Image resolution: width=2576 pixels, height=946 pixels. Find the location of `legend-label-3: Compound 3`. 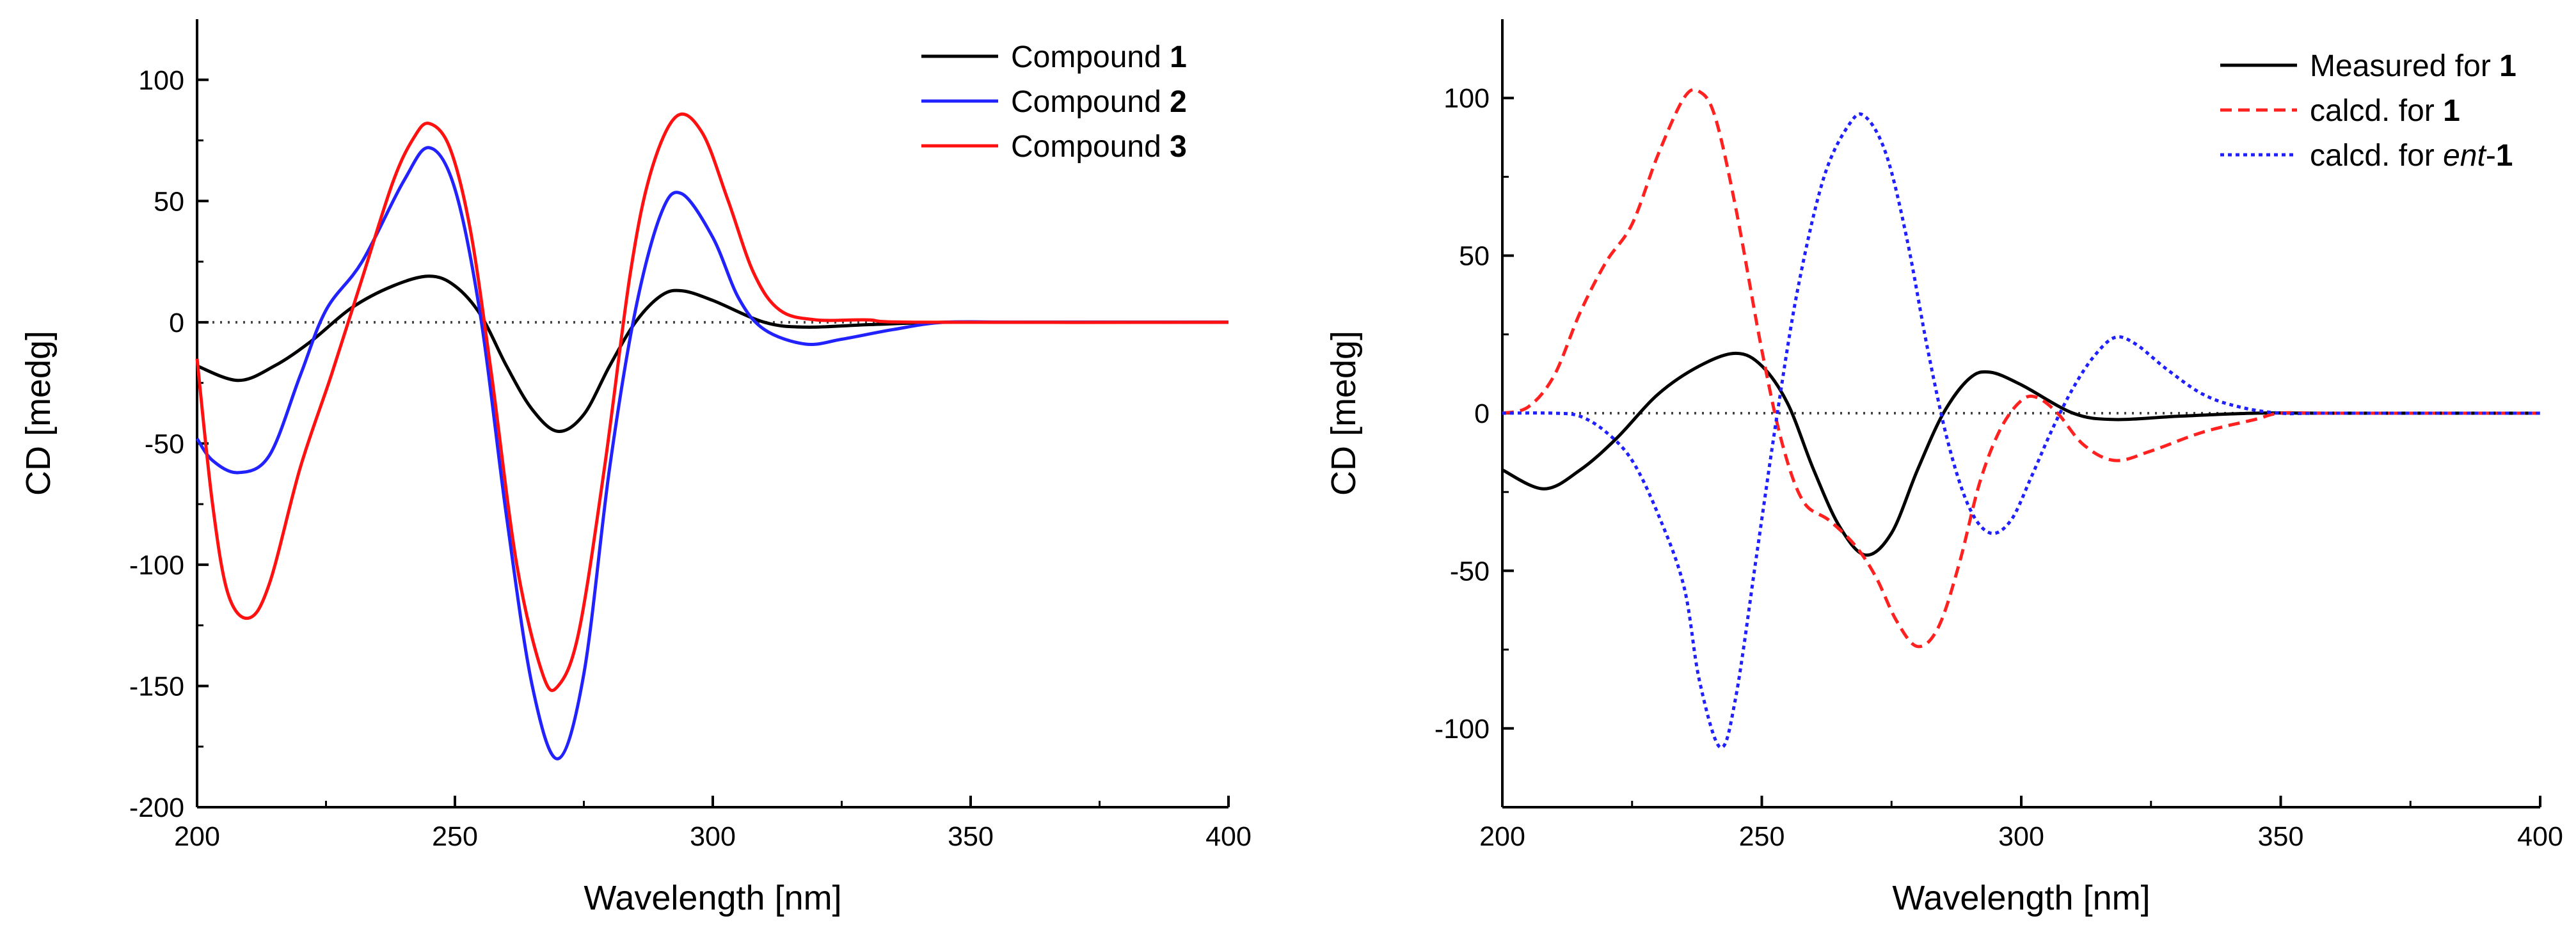

legend-label-3: Compound 3 is located at coordinates (1099, 147).